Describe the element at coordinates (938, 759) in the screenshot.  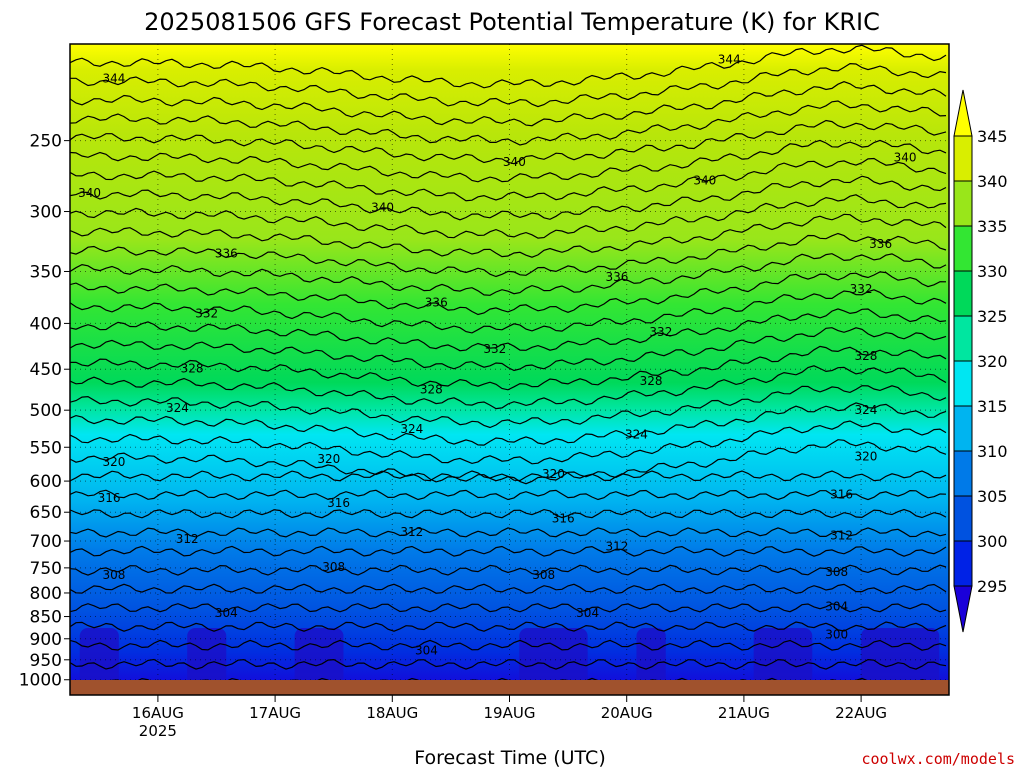
I see `site-credit: coolwx.com/models` at that location.